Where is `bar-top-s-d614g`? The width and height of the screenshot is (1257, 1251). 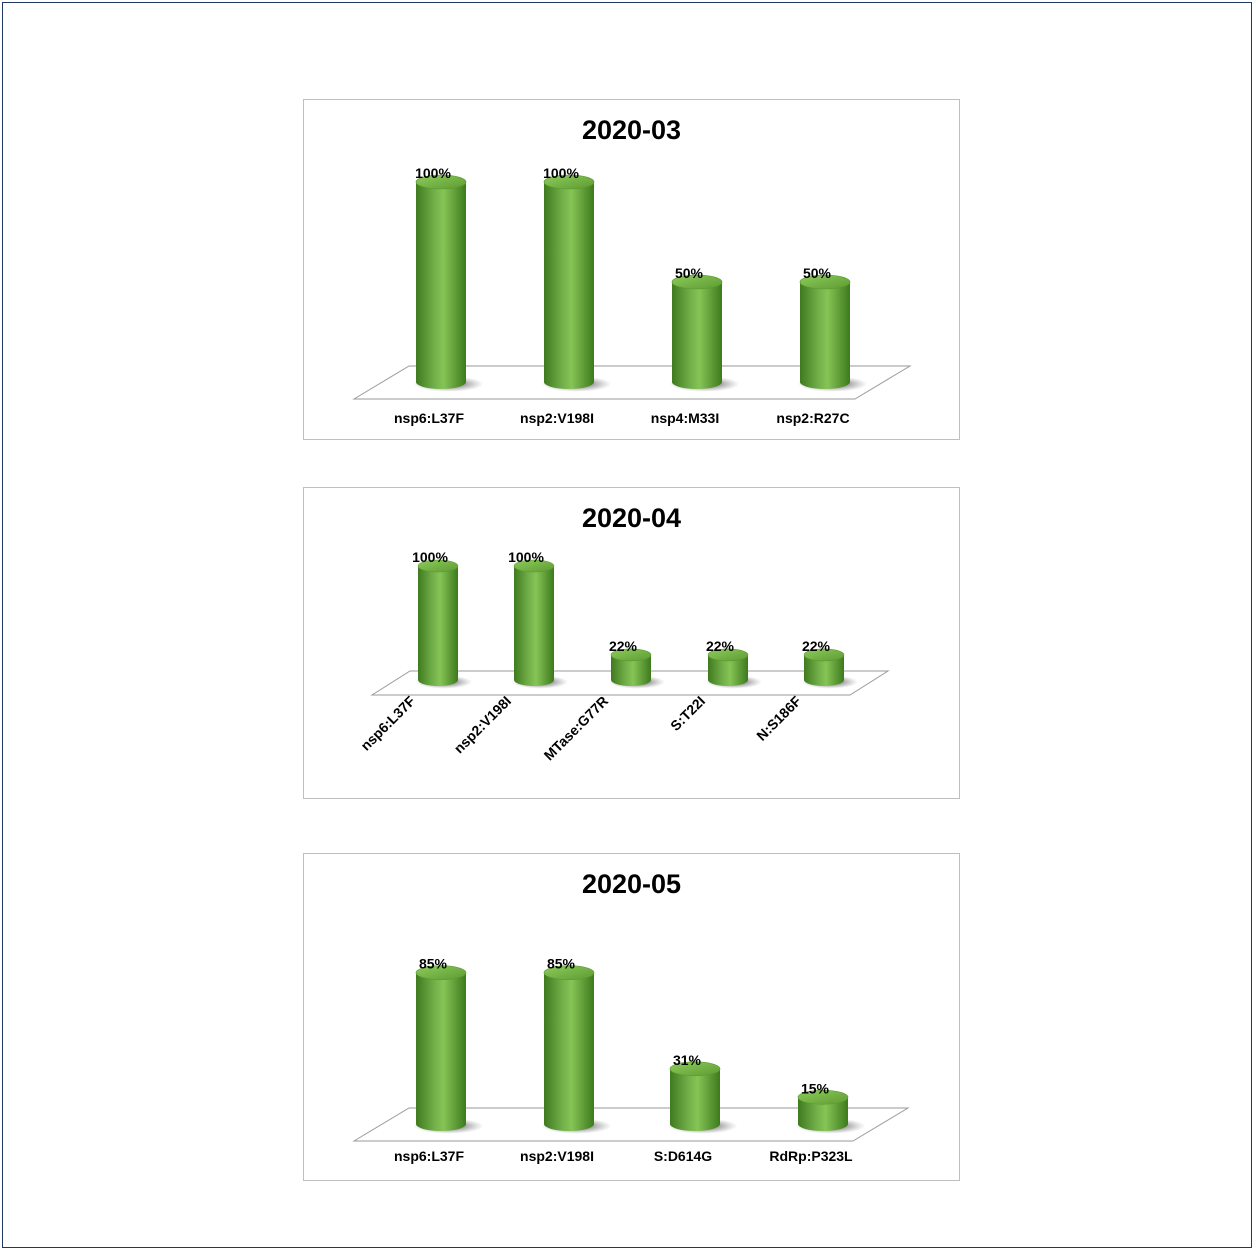 bar-top-s-d614g is located at coordinates (695, 1069).